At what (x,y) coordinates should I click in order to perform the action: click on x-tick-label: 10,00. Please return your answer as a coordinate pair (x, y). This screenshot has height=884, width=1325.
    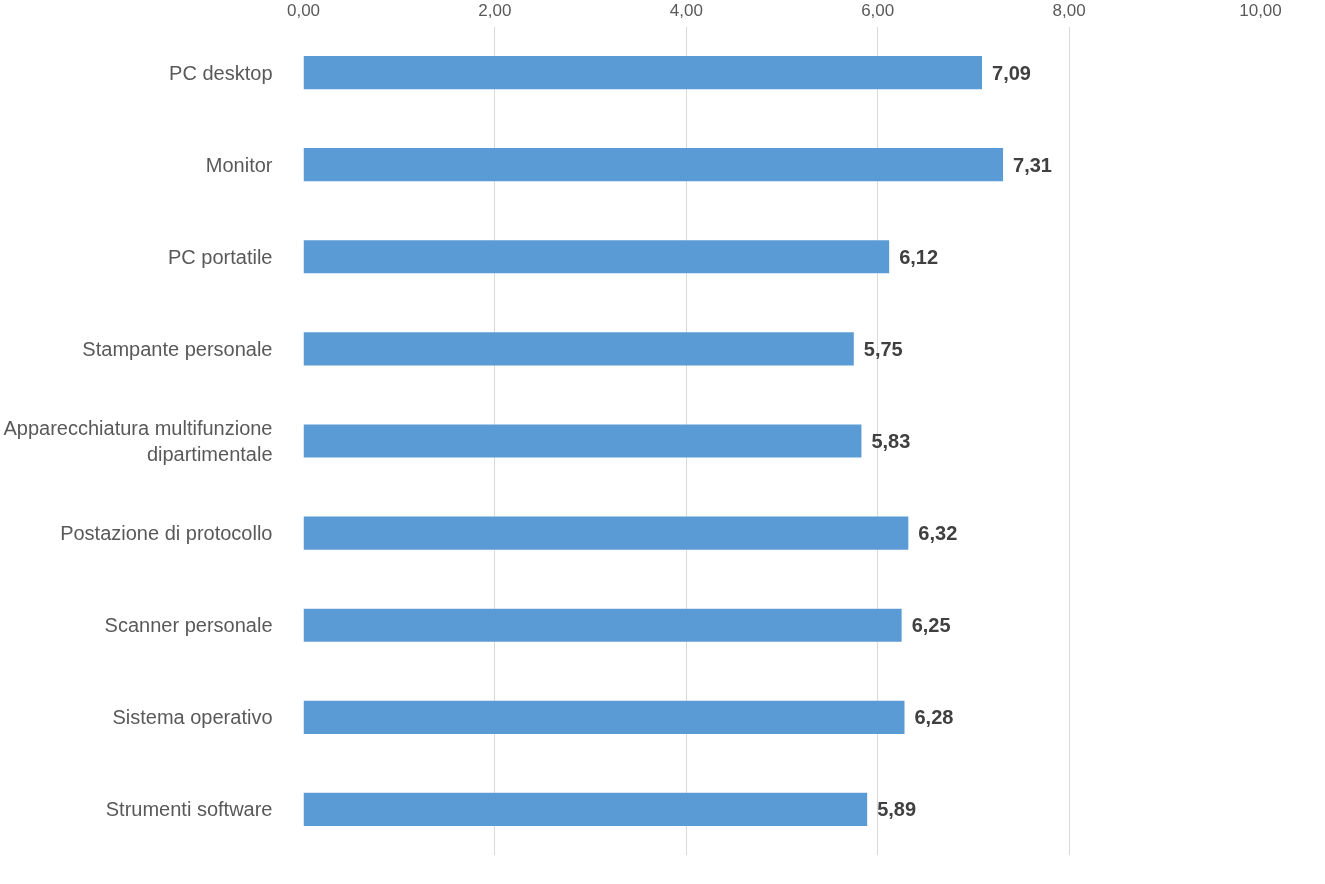
    Looking at the image, I should click on (1260, 10).